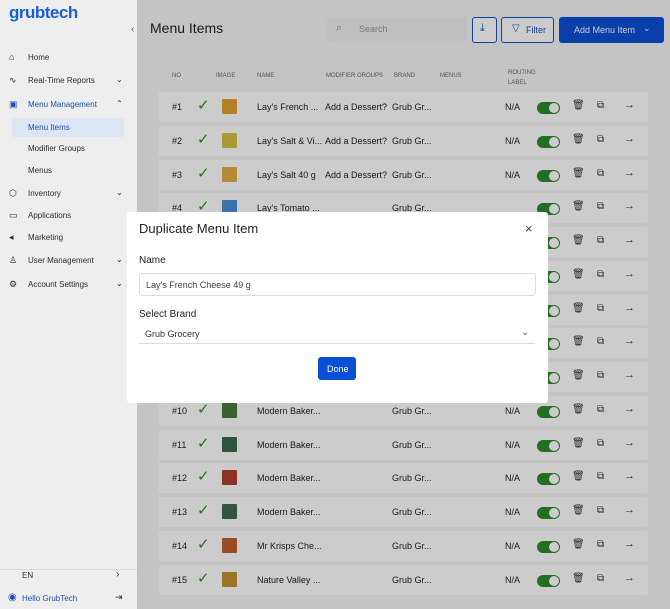 The height and width of the screenshot is (609, 670). I want to click on language: EN, so click(28, 575).